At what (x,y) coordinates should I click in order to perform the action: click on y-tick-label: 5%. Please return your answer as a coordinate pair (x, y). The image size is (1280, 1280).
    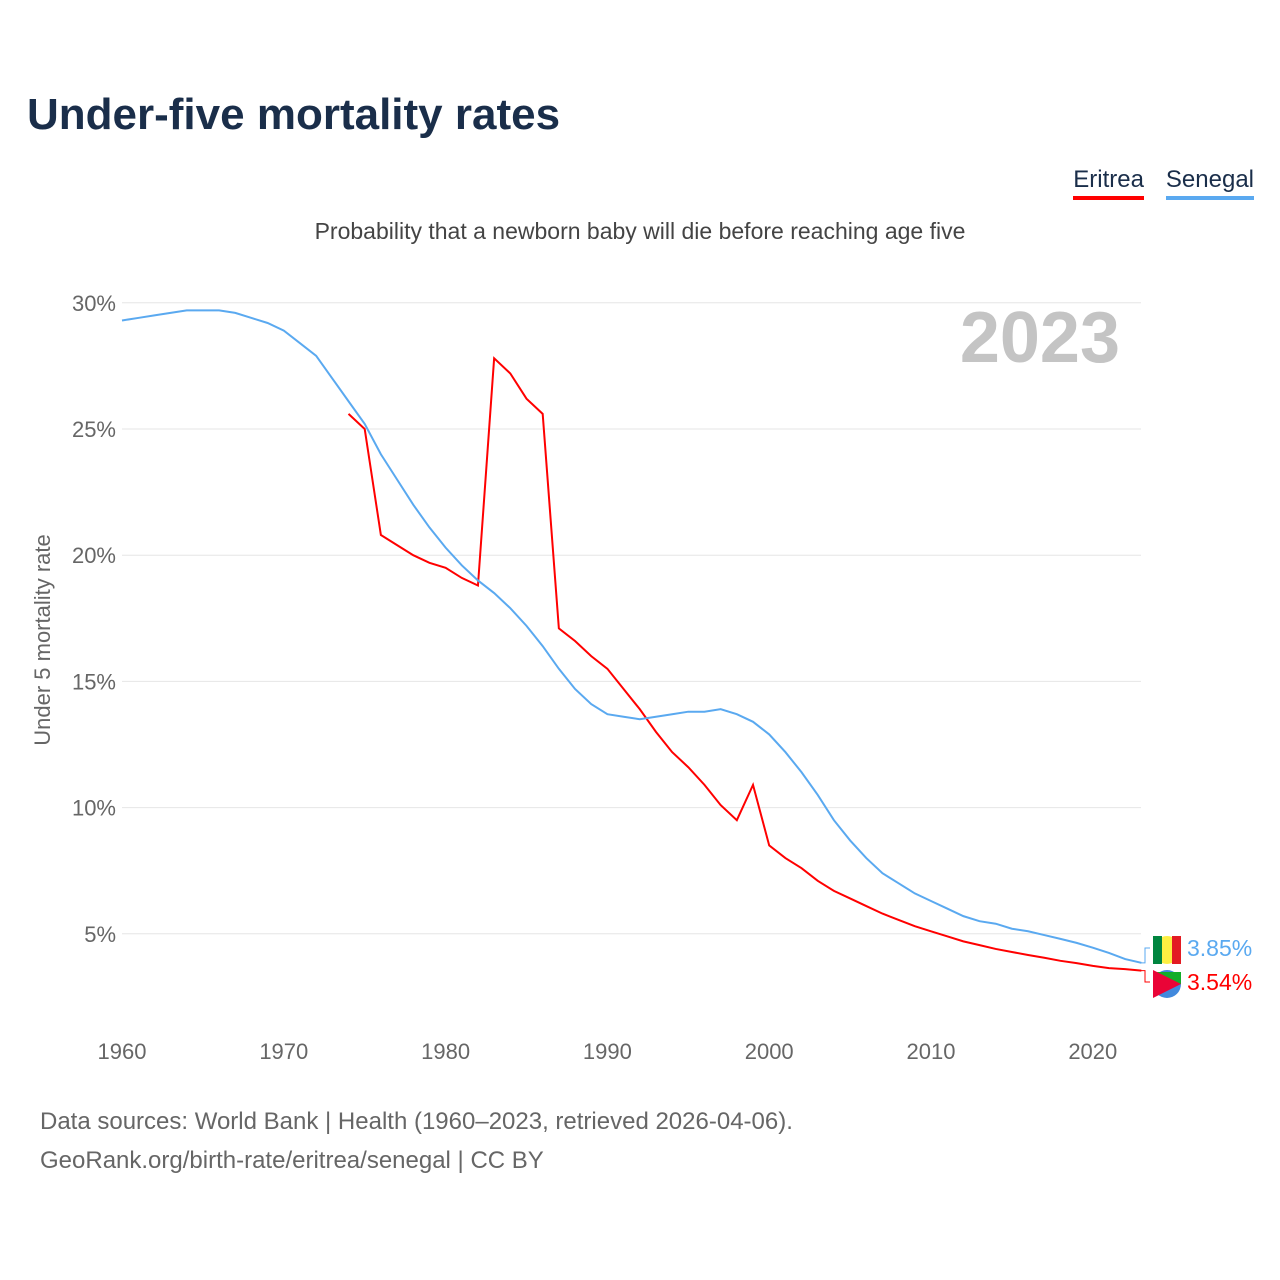
    Looking at the image, I should click on (100, 934).